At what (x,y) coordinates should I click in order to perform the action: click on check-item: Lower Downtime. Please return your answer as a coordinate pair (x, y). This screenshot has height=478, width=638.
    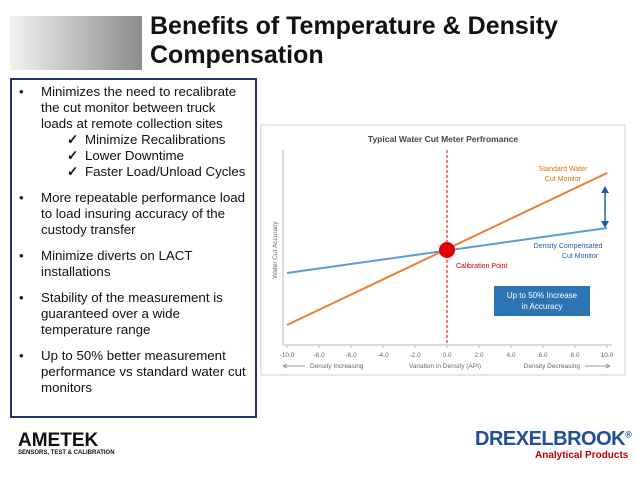
    Looking at the image, I should click on (145, 156).